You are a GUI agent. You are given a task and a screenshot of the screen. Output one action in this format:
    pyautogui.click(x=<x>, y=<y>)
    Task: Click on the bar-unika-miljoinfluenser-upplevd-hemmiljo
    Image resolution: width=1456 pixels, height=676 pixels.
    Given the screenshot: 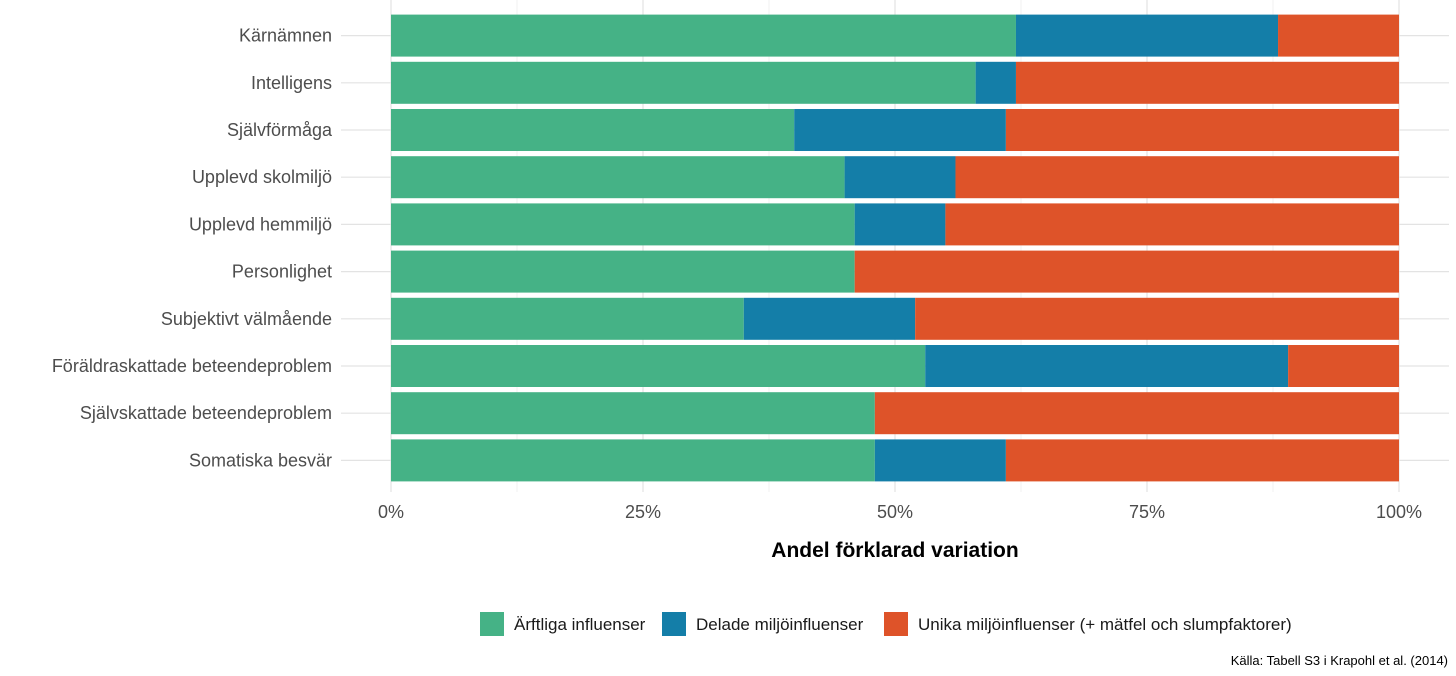 What is the action you would take?
    pyautogui.click(x=1172, y=224)
    